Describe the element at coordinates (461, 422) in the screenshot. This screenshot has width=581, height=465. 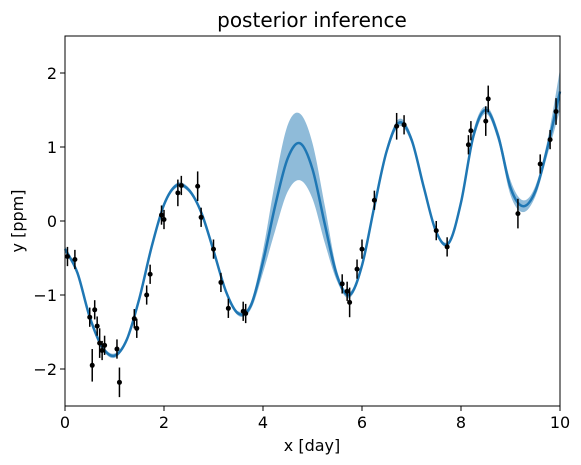
I see `x-tick-label: 8` at that location.